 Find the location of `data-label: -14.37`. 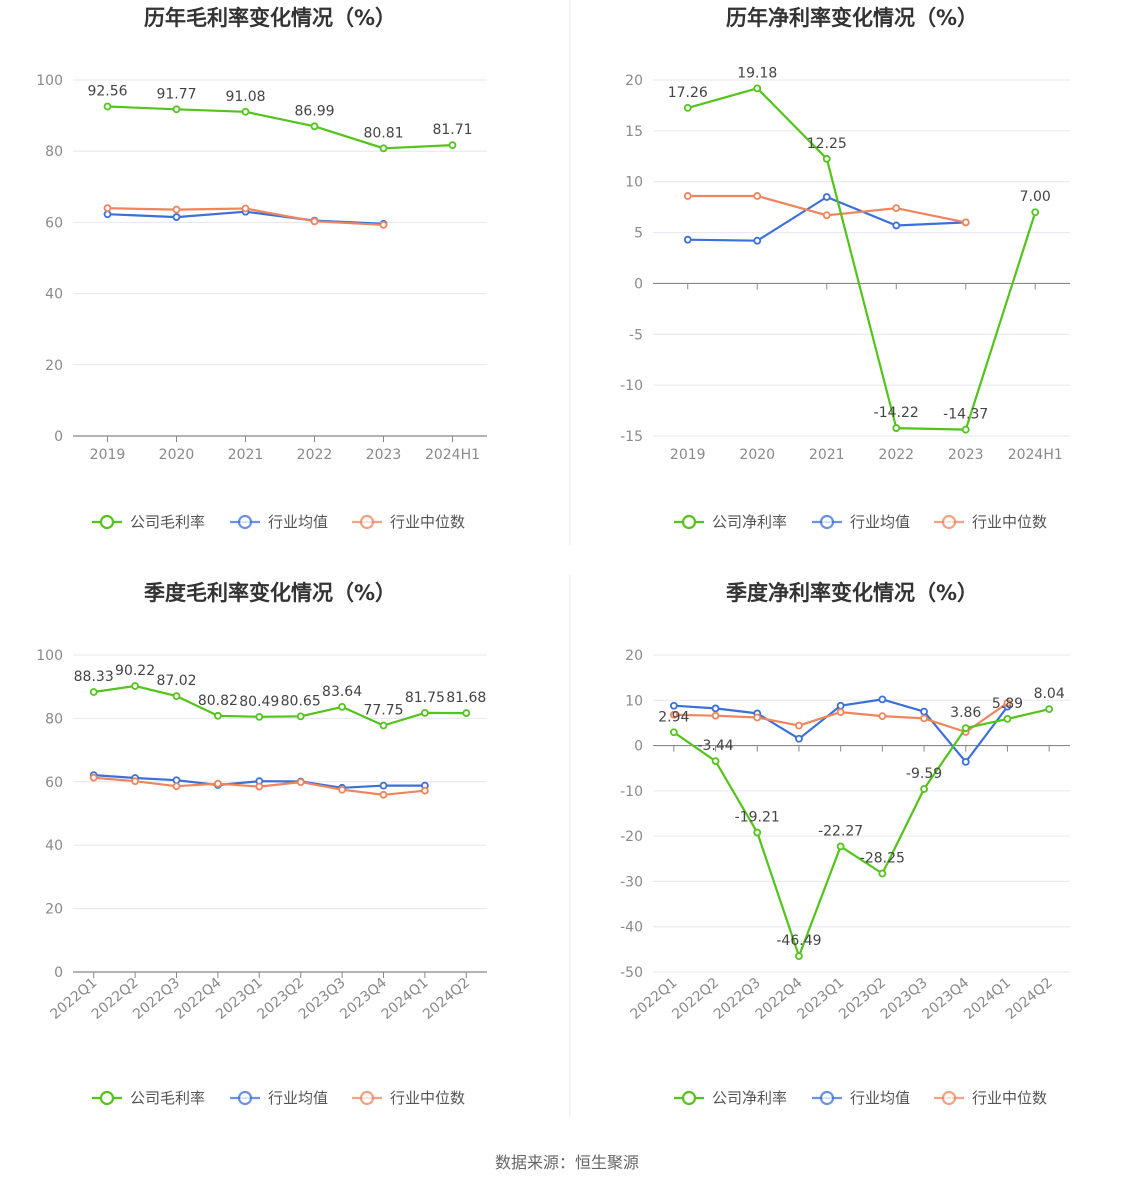

data-label: -14.37 is located at coordinates (965, 415).